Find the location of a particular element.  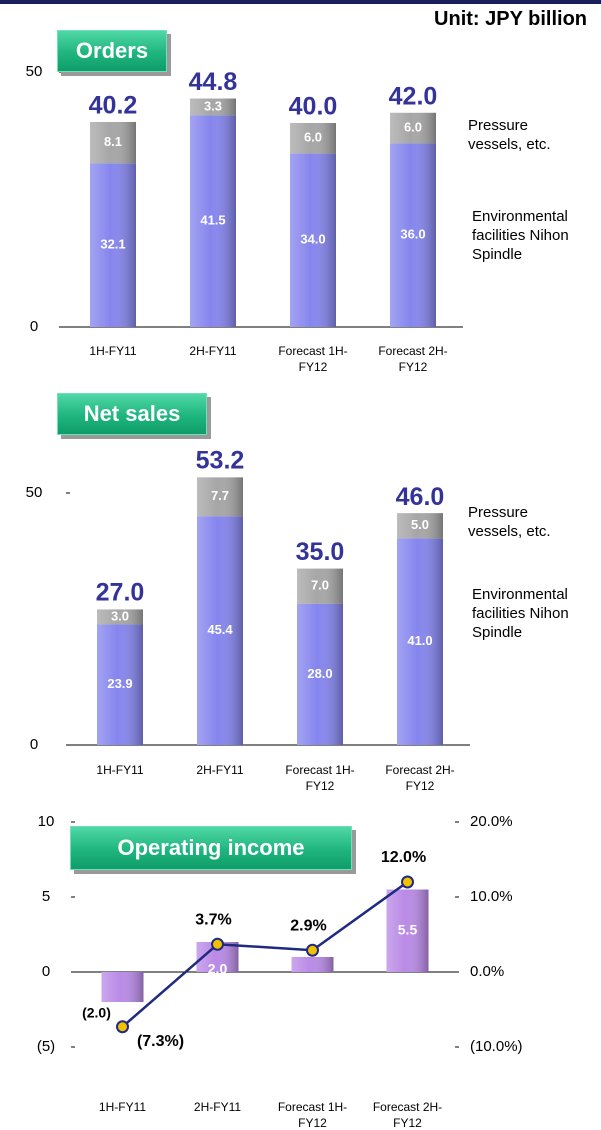

y2-tick-label: 0.0% is located at coordinates (487, 971).